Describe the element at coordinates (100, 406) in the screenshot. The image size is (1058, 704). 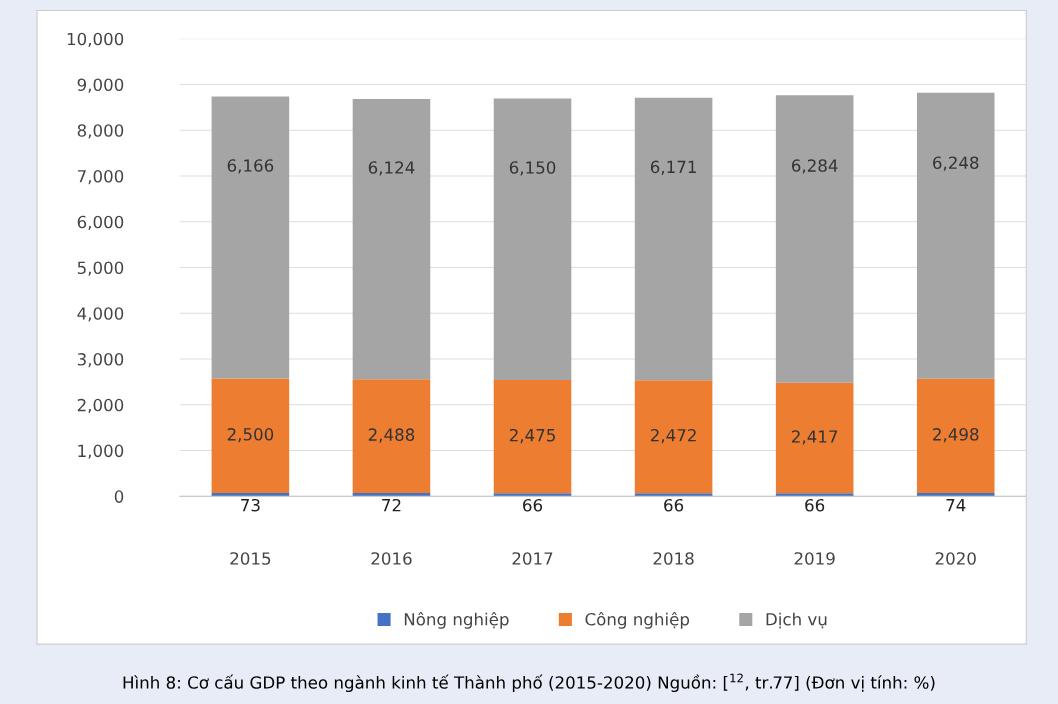
I see `y-tick-label: 2,000` at that location.